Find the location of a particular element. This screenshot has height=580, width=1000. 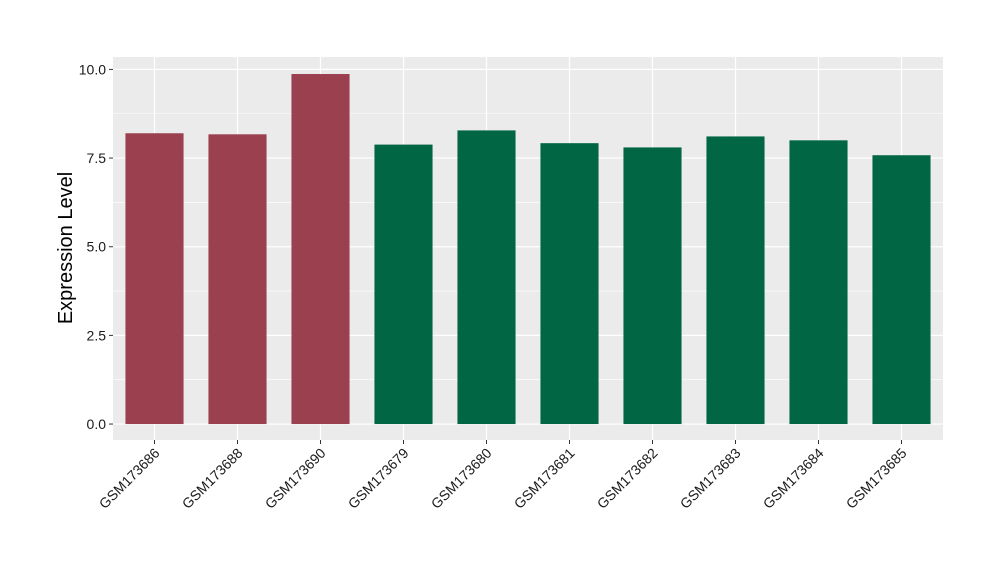

bar-GSM173683 is located at coordinates (735, 280).